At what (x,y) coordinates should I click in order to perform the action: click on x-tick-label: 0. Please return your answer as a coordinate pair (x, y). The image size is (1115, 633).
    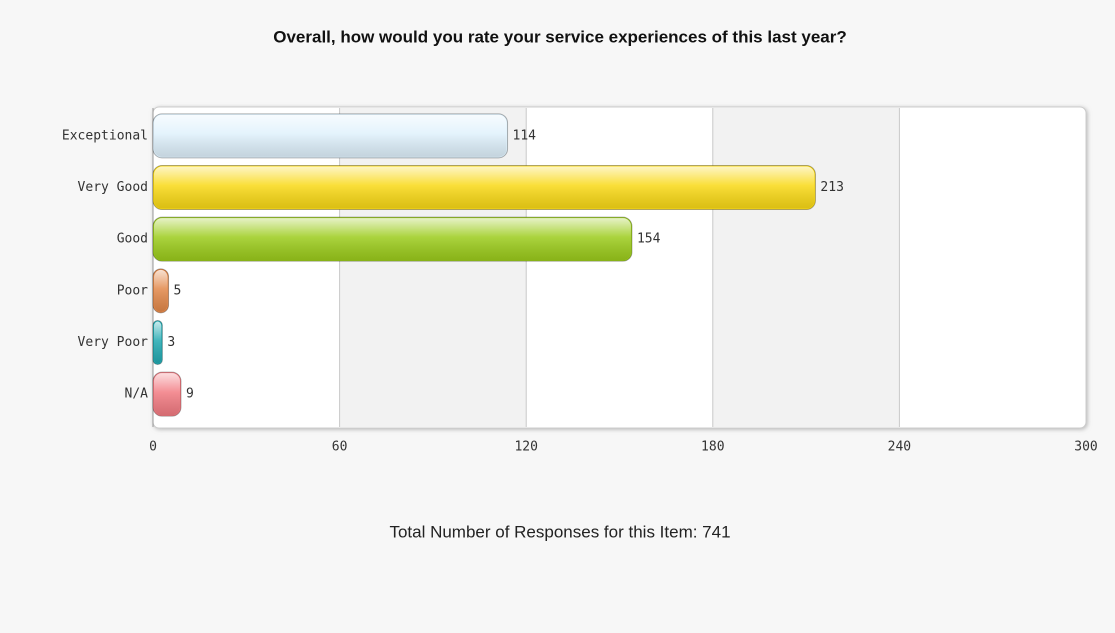
    Looking at the image, I should click on (153, 447).